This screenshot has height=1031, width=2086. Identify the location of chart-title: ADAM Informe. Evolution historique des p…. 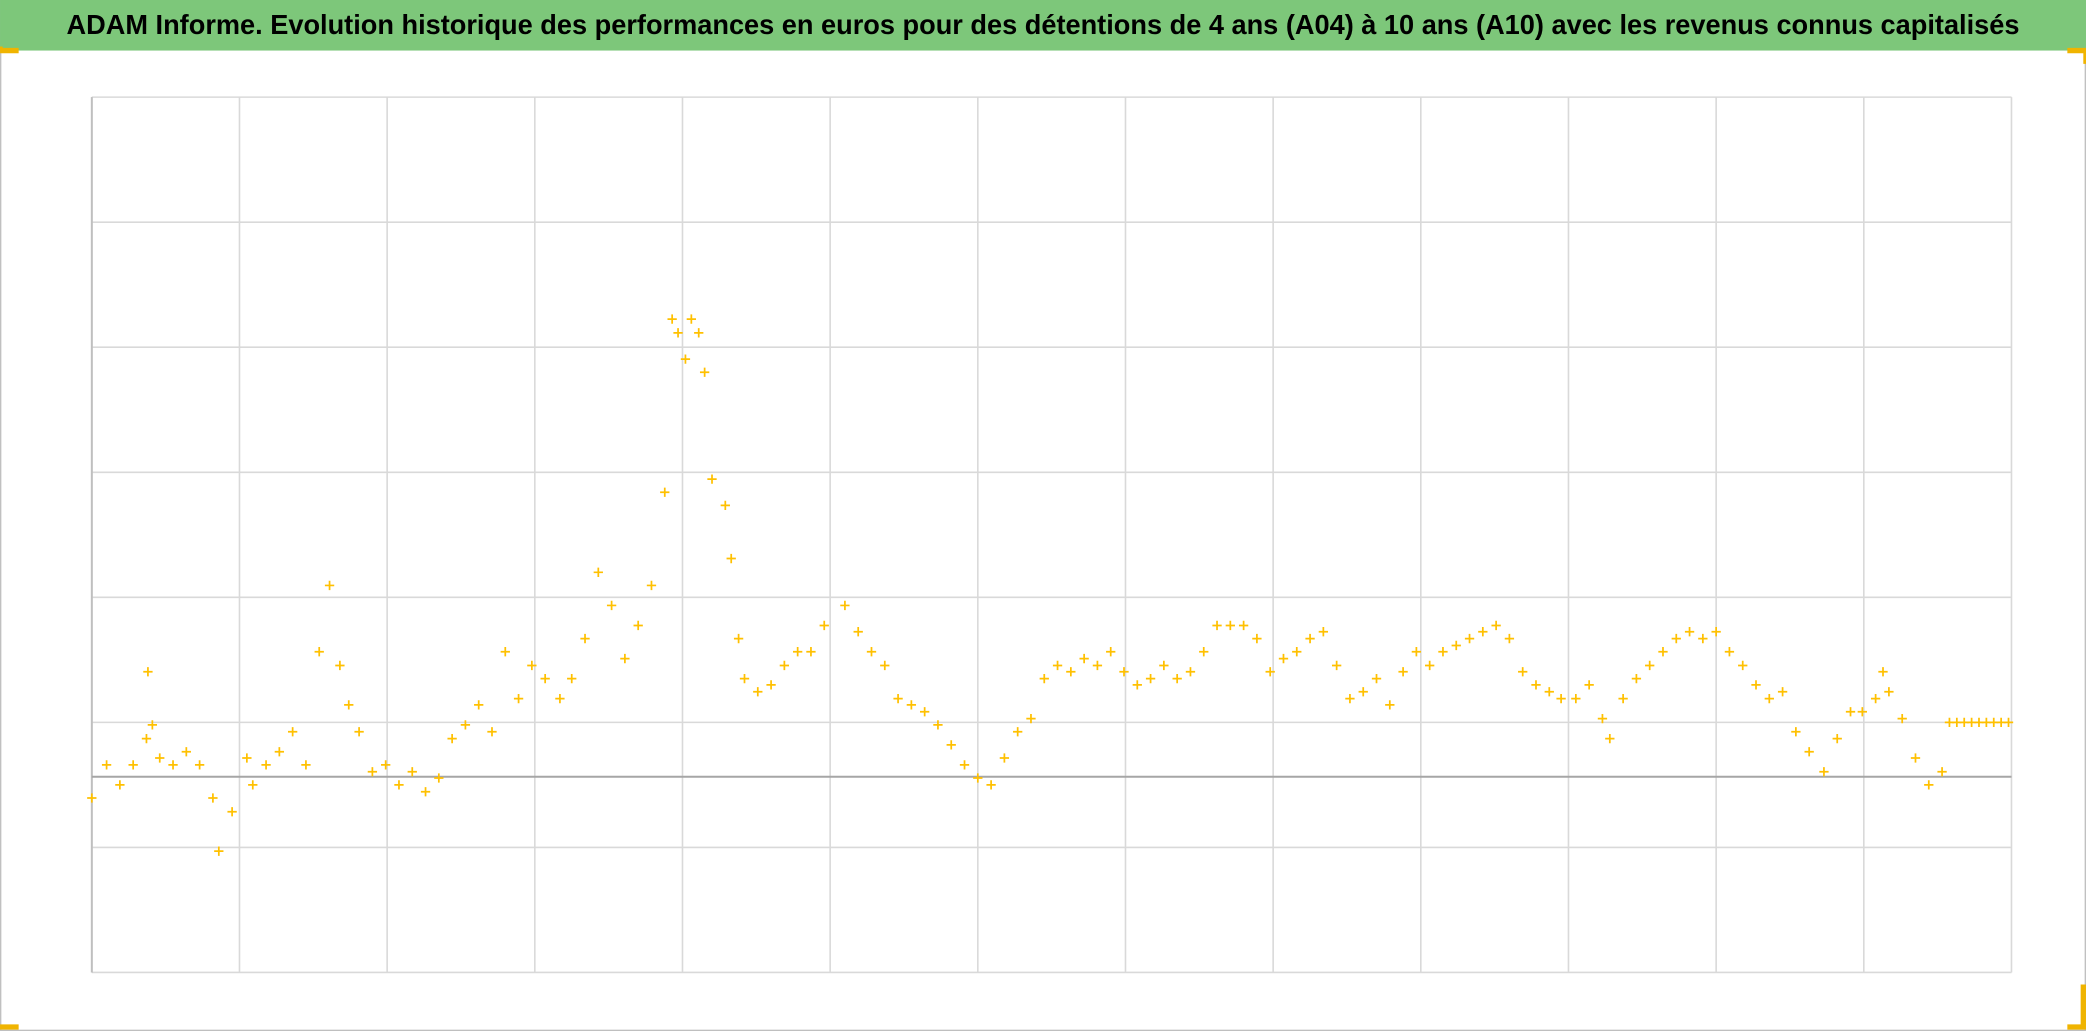
(1043, 24).